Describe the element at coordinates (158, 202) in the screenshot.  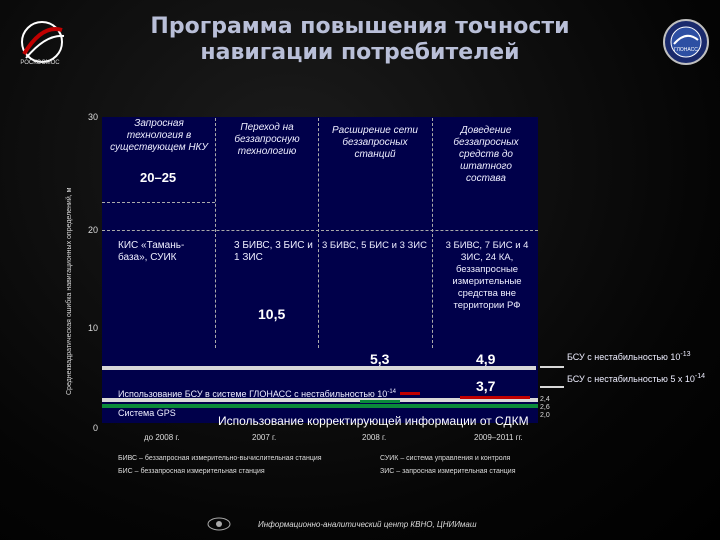
I see `range-line-top` at that location.